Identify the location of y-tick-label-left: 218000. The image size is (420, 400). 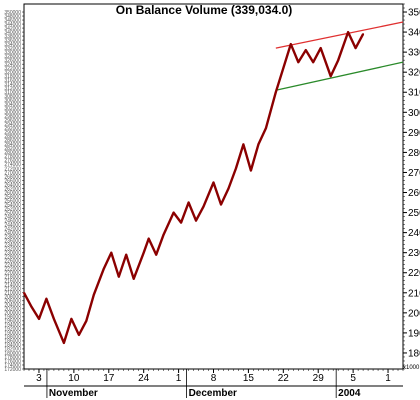
(12, 278).